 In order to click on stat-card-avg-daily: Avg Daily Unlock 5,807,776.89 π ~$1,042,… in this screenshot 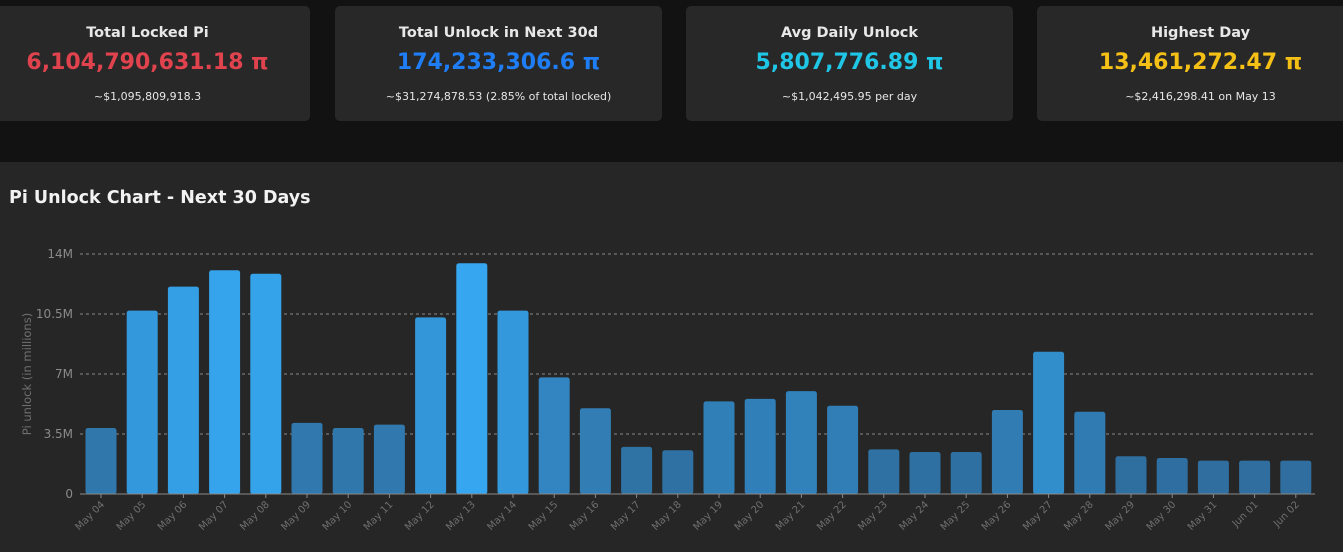, I will do `click(849, 63)`.